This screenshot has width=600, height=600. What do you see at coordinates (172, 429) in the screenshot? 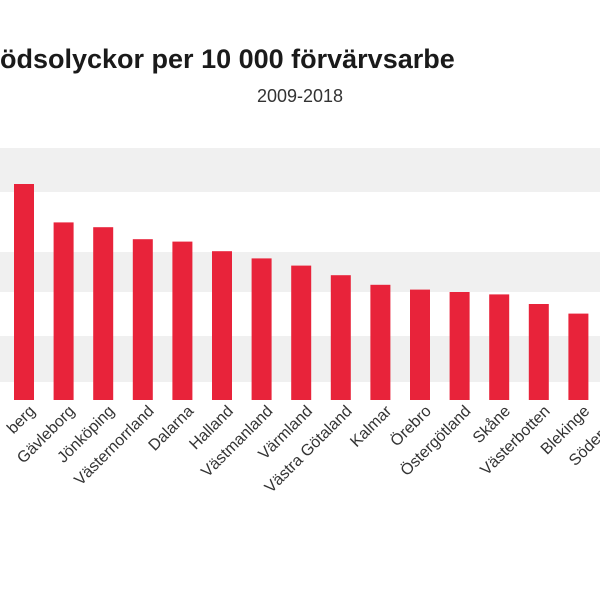
I see `x-tick-label-4: Dalarna` at bounding box center [172, 429].